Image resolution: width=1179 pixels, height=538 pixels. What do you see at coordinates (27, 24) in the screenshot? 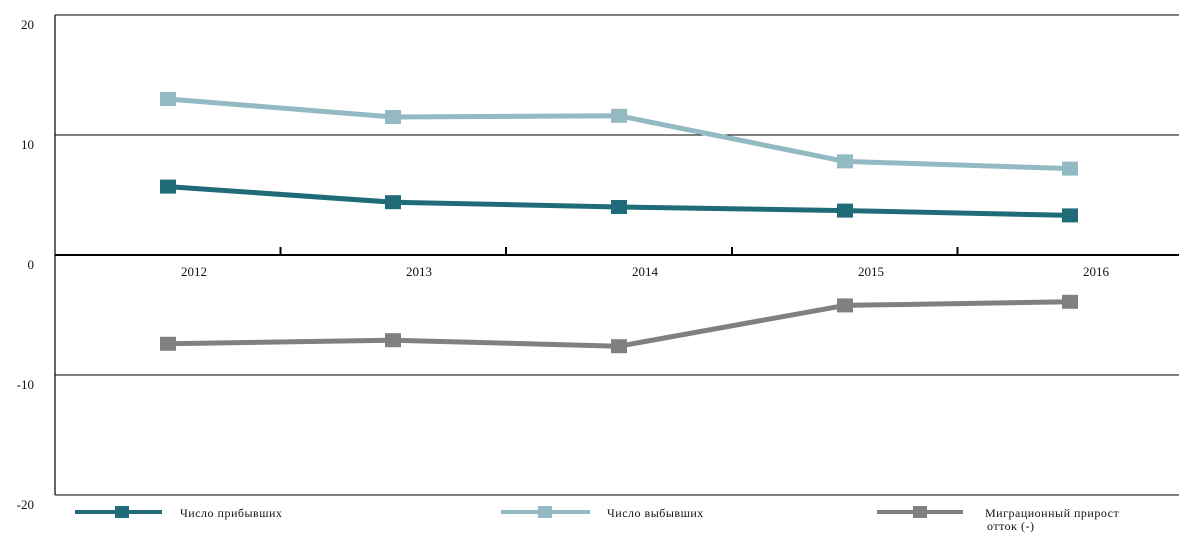
I see `y-tick-label: 20` at bounding box center [27, 24].